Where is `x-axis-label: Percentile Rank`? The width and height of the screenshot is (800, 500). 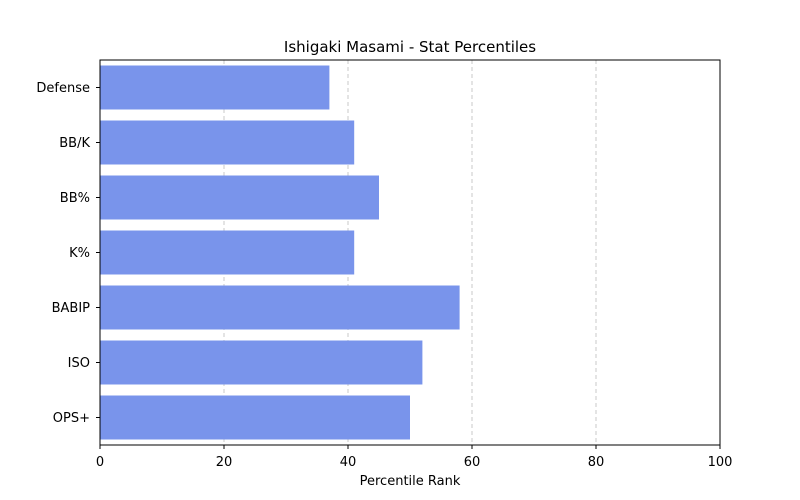
x-axis-label: Percentile Rank is located at coordinates (410, 481).